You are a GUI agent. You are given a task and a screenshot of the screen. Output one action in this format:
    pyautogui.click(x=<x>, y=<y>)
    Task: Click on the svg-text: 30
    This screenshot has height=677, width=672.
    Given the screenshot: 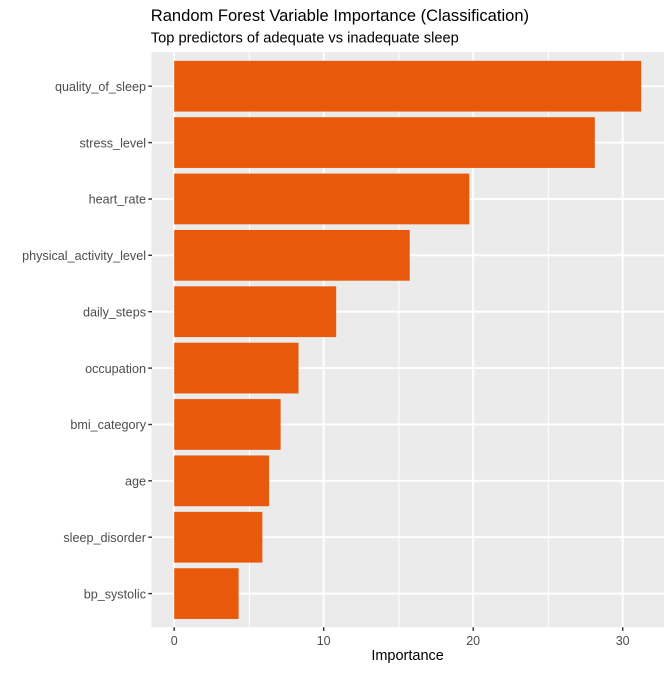 What is the action you would take?
    pyautogui.click(x=623, y=641)
    